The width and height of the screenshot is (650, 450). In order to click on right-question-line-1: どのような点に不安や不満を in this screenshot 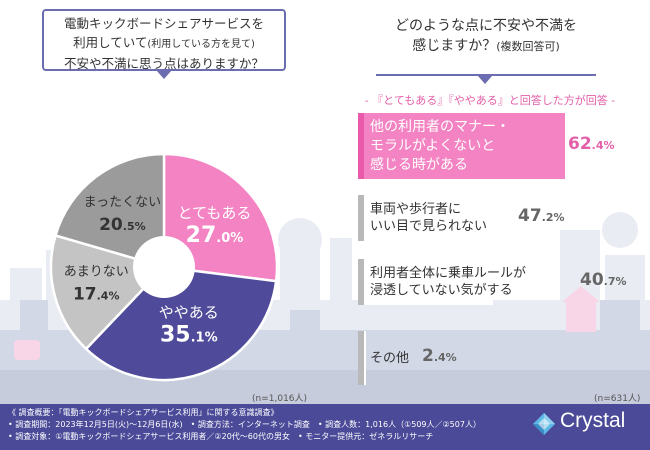, I will do `click(486, 26)`.